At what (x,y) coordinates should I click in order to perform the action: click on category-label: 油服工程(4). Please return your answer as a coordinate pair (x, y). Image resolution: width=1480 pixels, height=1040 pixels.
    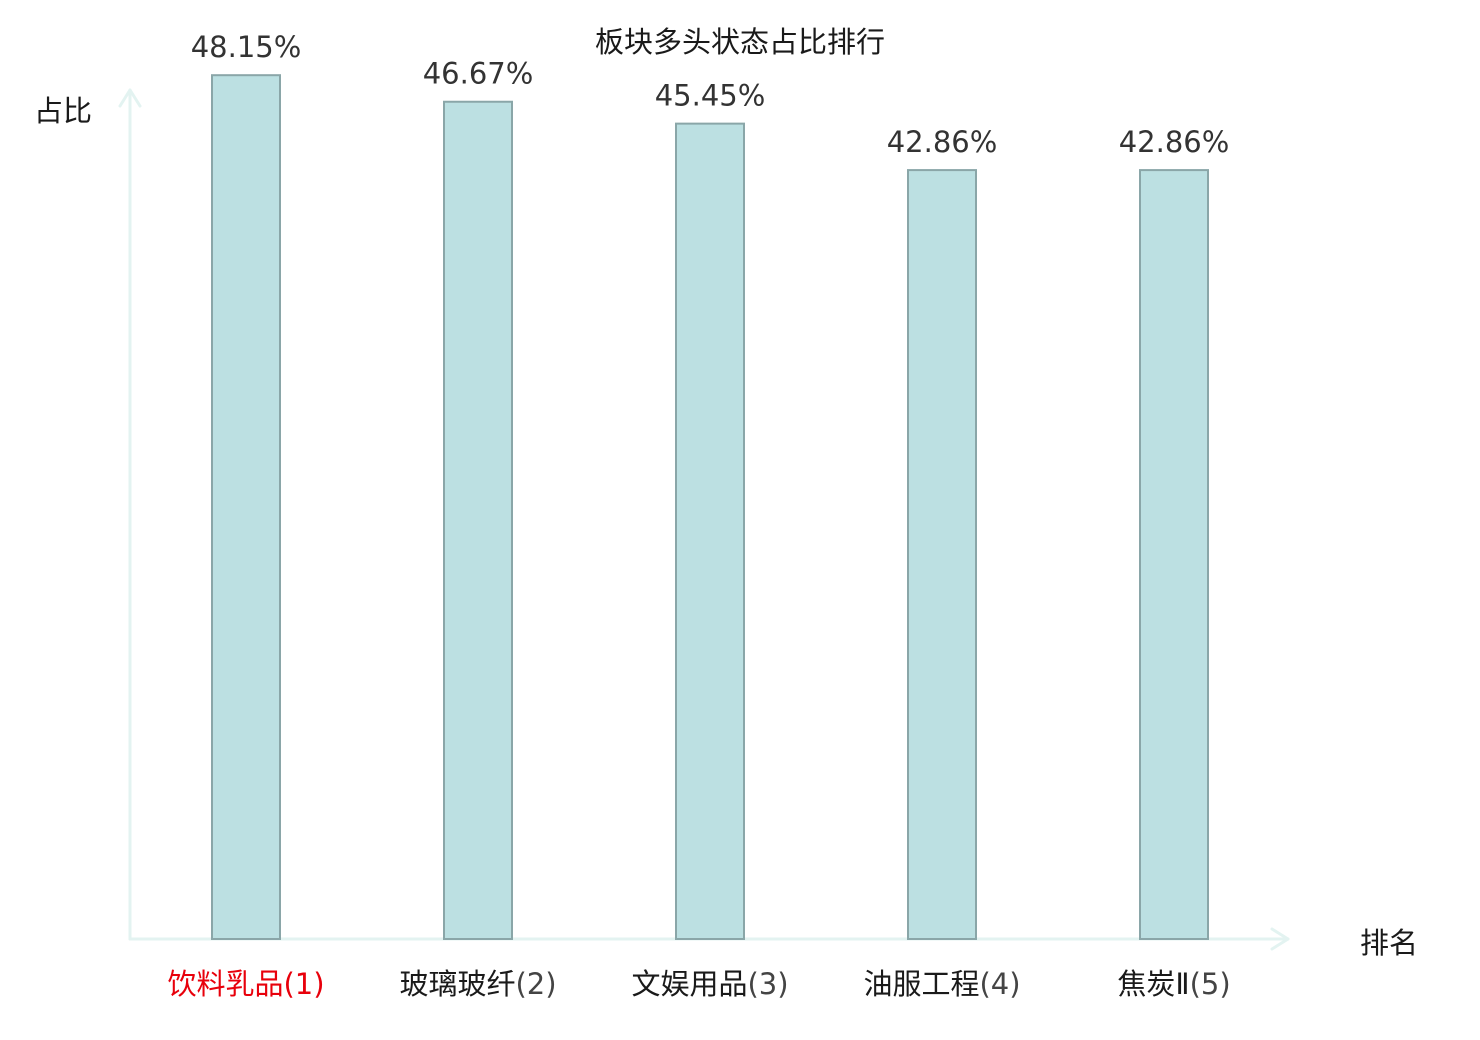
    Looking at the image, I should click on (941, 984).